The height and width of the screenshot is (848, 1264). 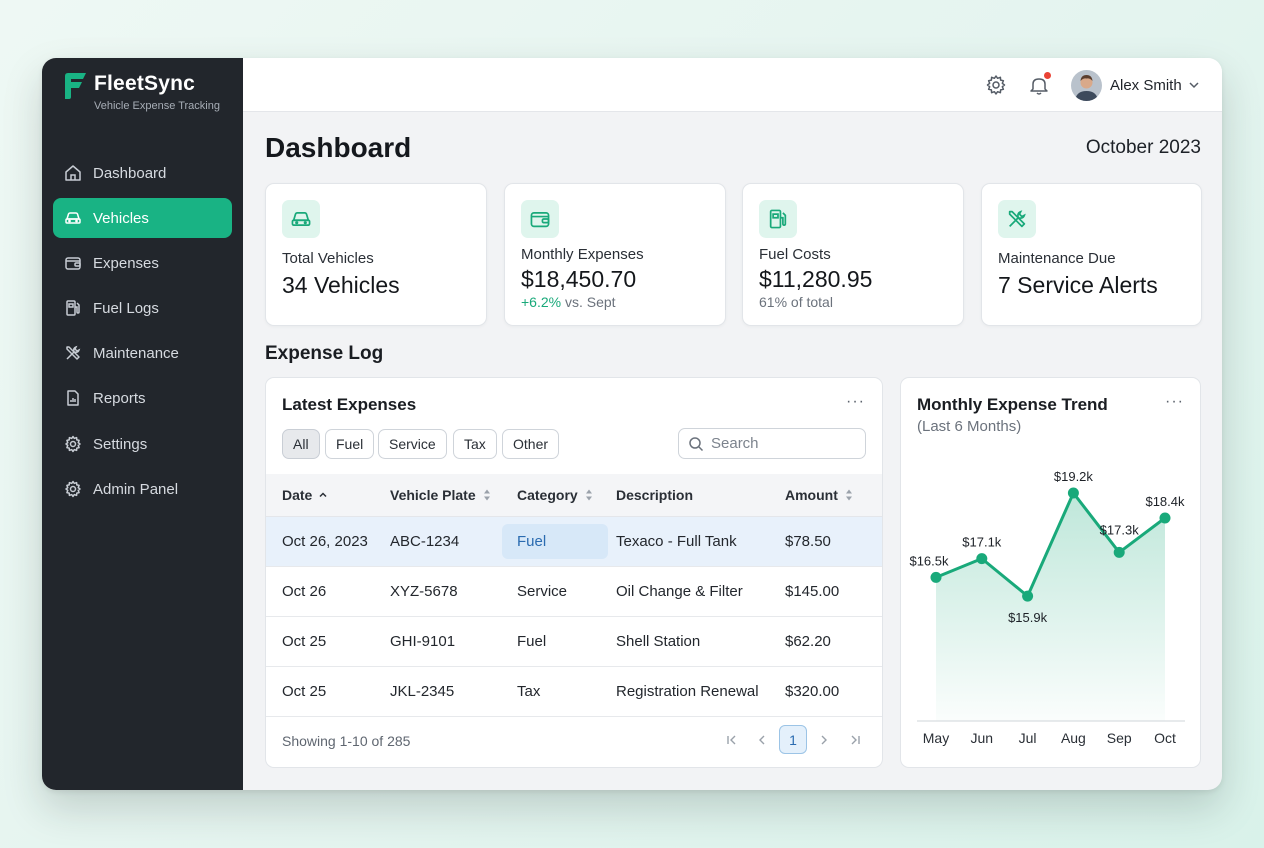 What do you see at coordinates (1086, 85) in the screenshot?
I see `avatar` at bounding box center [1086, 85].